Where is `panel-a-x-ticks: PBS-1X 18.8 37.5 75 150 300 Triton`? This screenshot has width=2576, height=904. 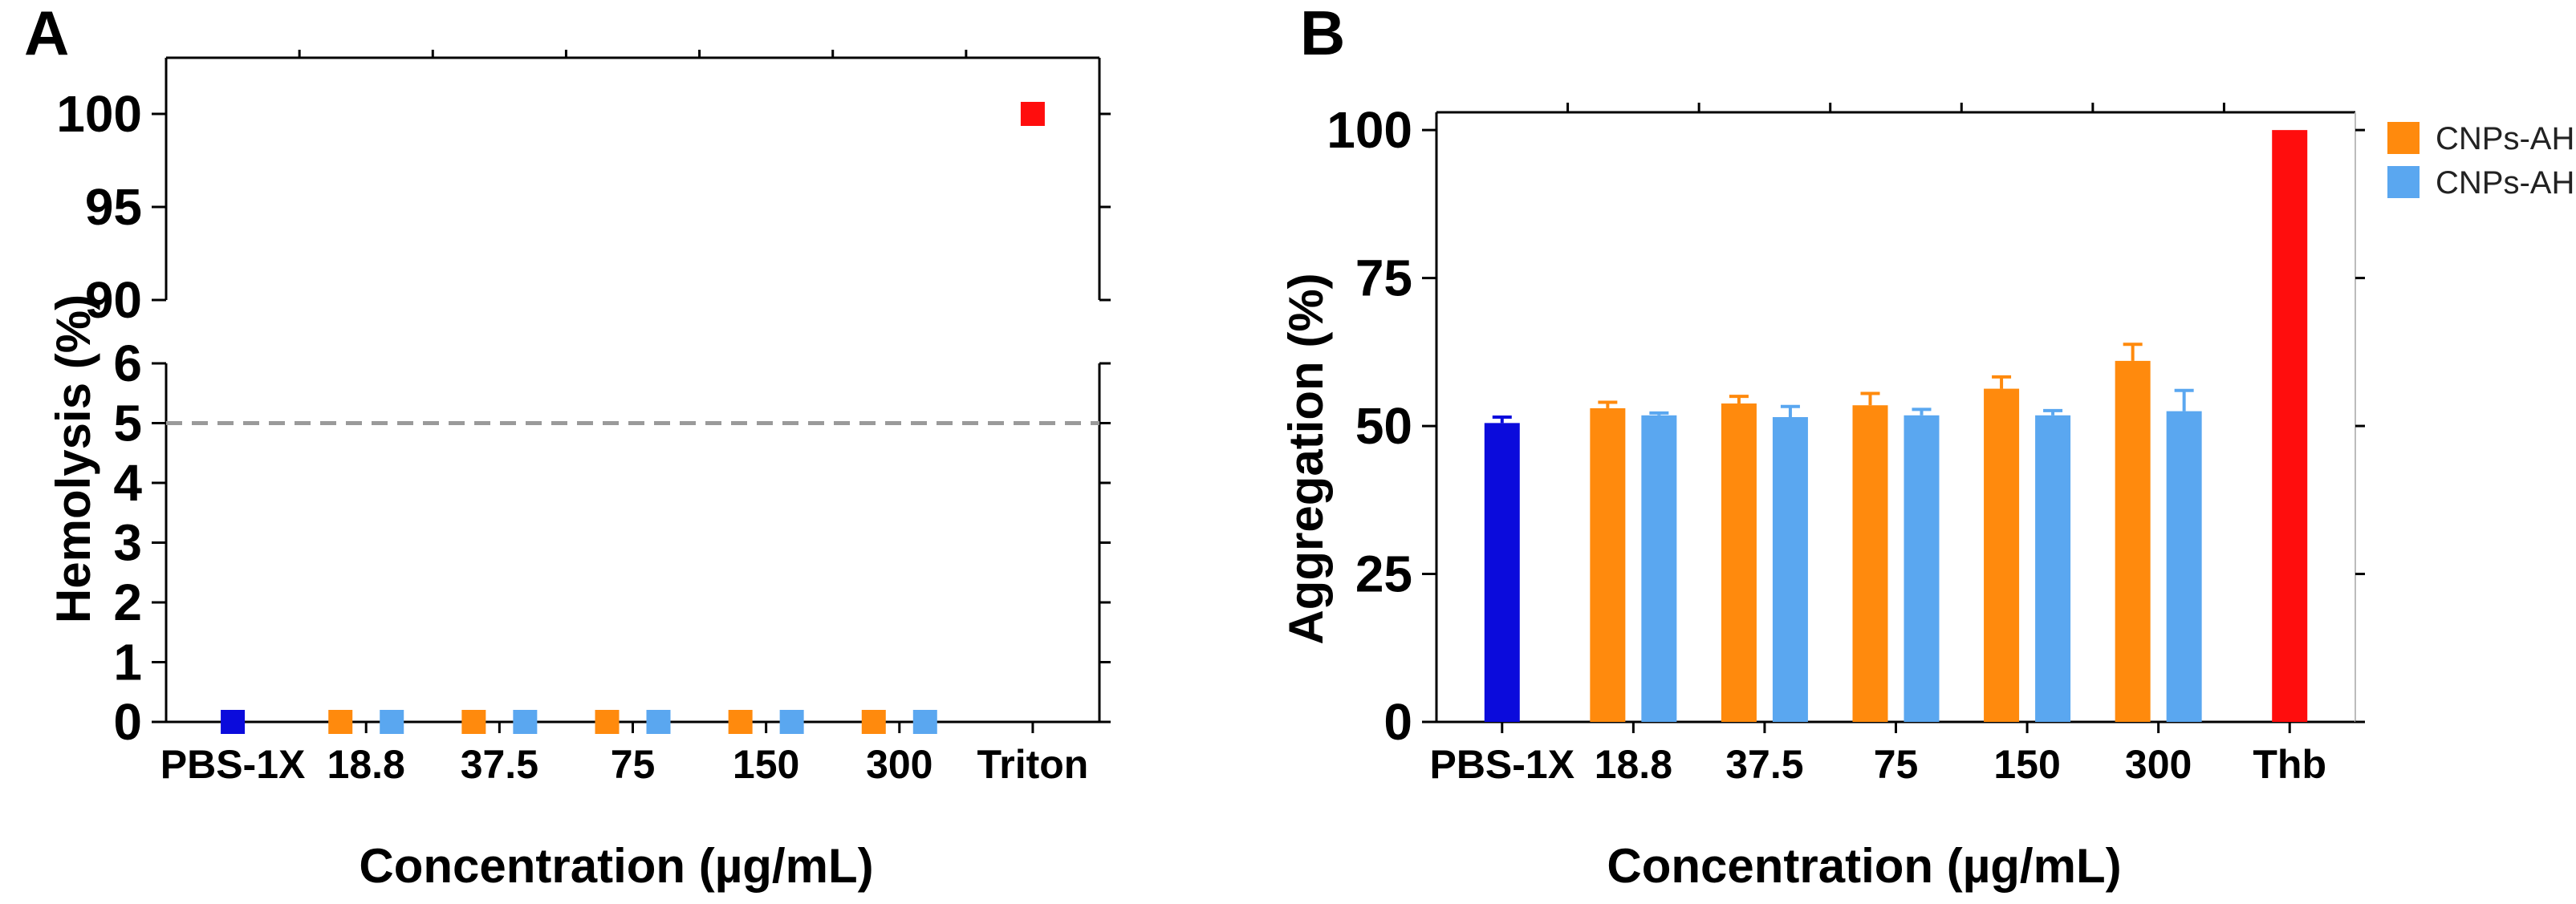 panel-a-x-ticks: PBS-1X 18.8 37.5 75 150 300 Triton is located at coordinates (624, 754).